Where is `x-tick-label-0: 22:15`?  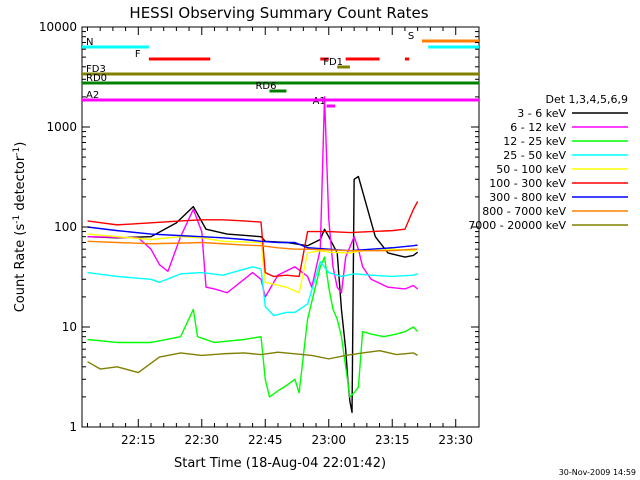
x-tick-label-0: 22:15 is located at coordinates (138, 440).